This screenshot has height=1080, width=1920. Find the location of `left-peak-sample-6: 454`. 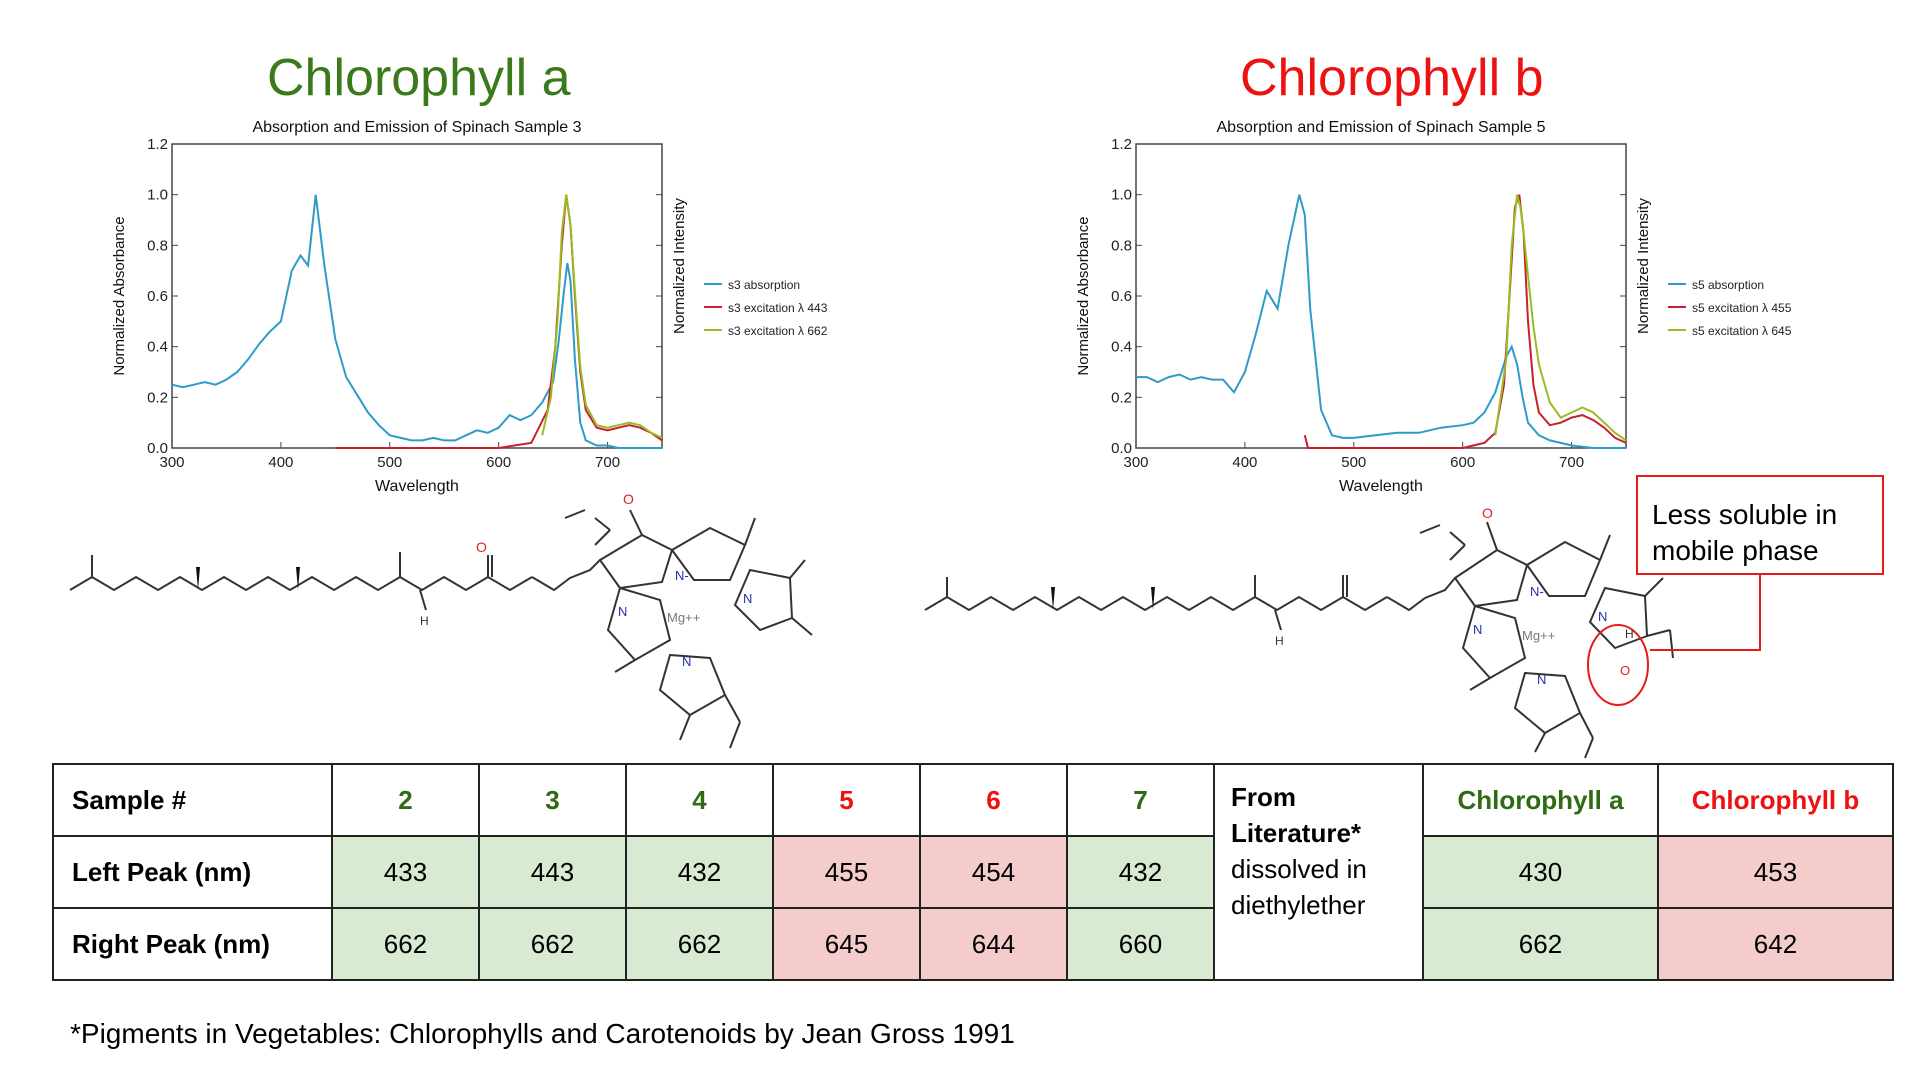

left-peak-sample-6: 454 is located at coordinates (993, 872).